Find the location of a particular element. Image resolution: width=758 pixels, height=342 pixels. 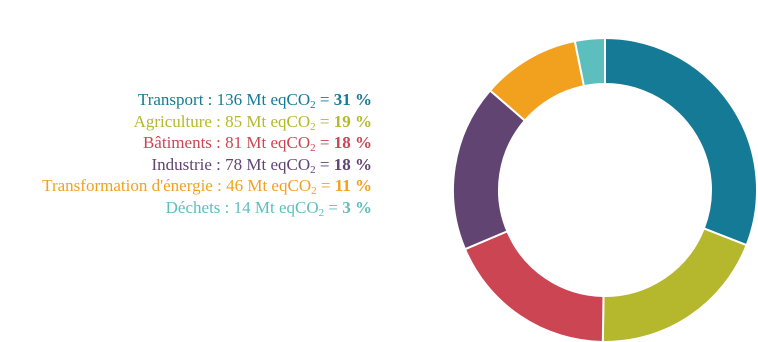

legend-item: Agriculture : 85 Mt eqCO2 = 19 % is located at coordinates (252, 122).